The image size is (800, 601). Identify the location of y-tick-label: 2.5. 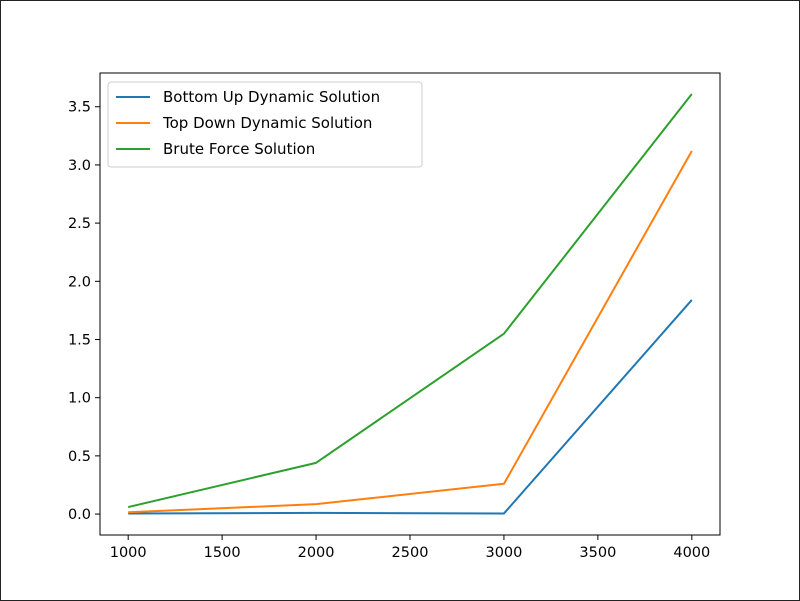
(79, 224).